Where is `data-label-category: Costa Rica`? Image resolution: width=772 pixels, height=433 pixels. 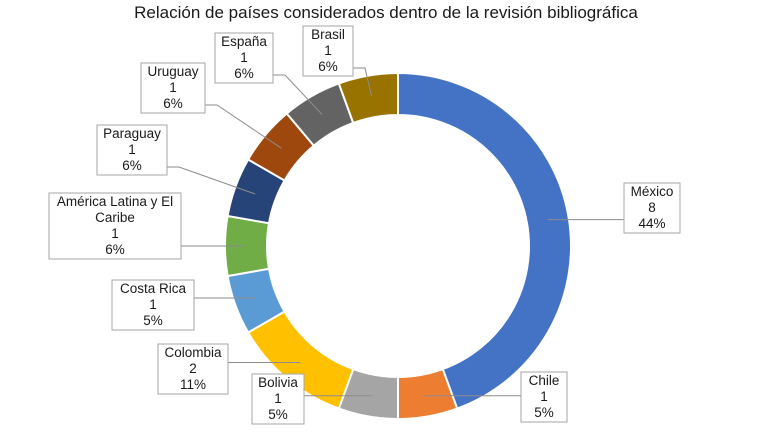
data-label-category: Costa Rica is located at coordinates (153, 288).